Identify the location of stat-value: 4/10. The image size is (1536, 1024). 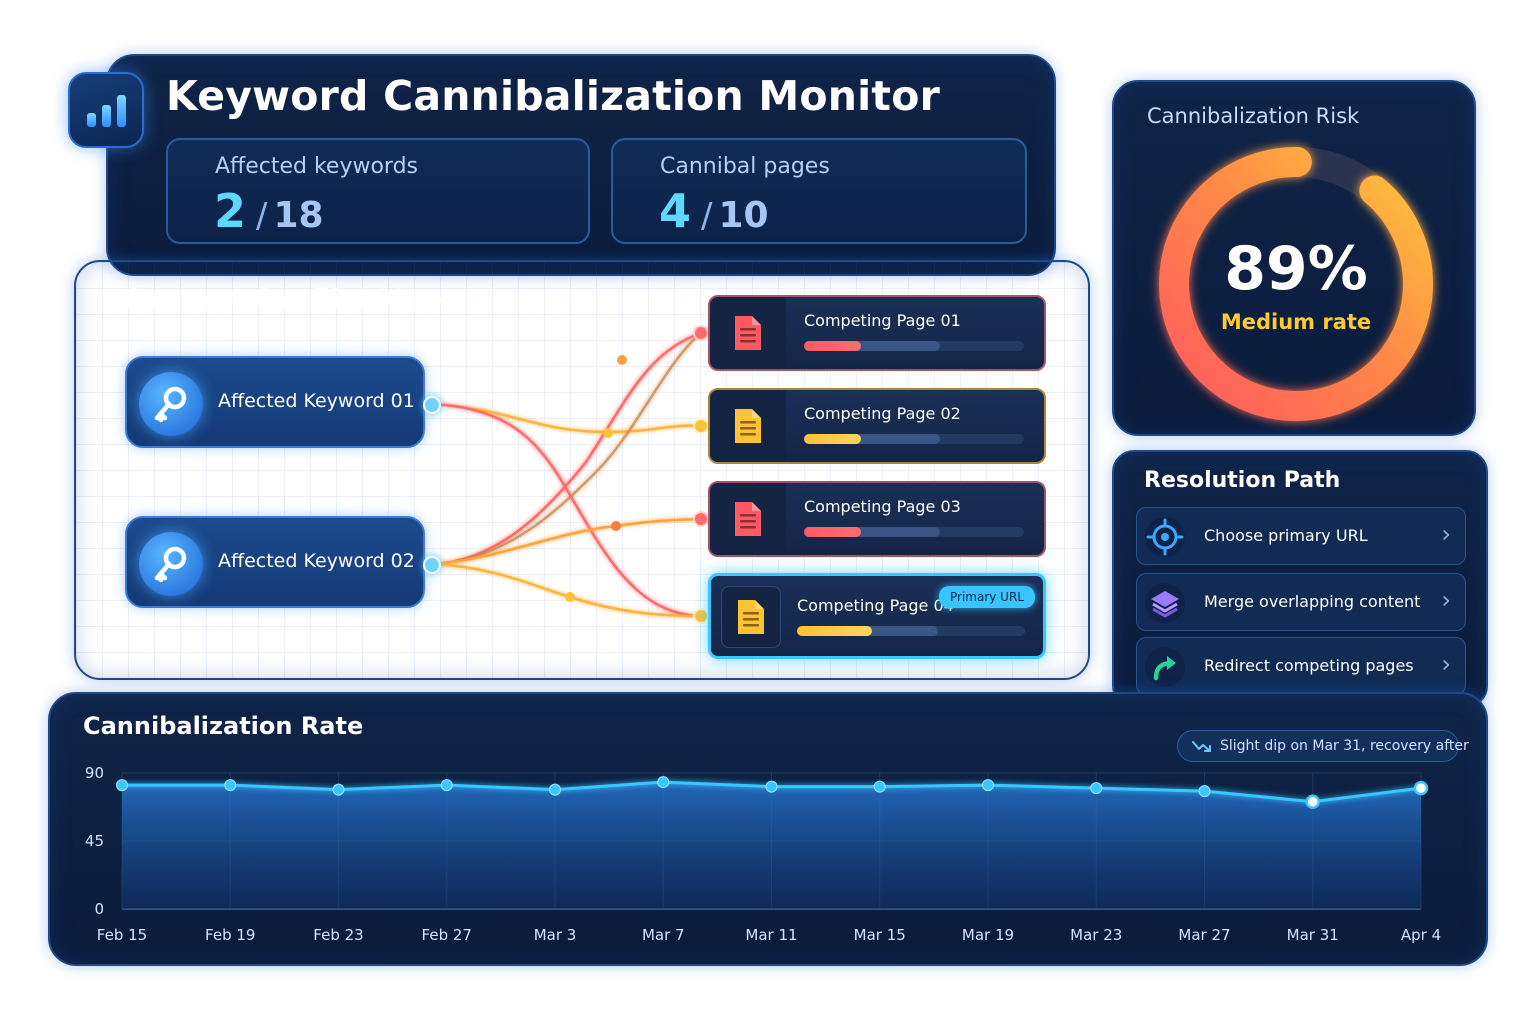
(714, 211).